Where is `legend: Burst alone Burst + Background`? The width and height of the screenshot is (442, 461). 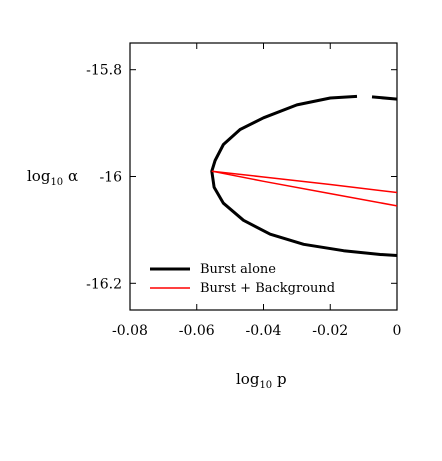
legend: Burst alone Burst + Background is located at coordinates (242, 279).